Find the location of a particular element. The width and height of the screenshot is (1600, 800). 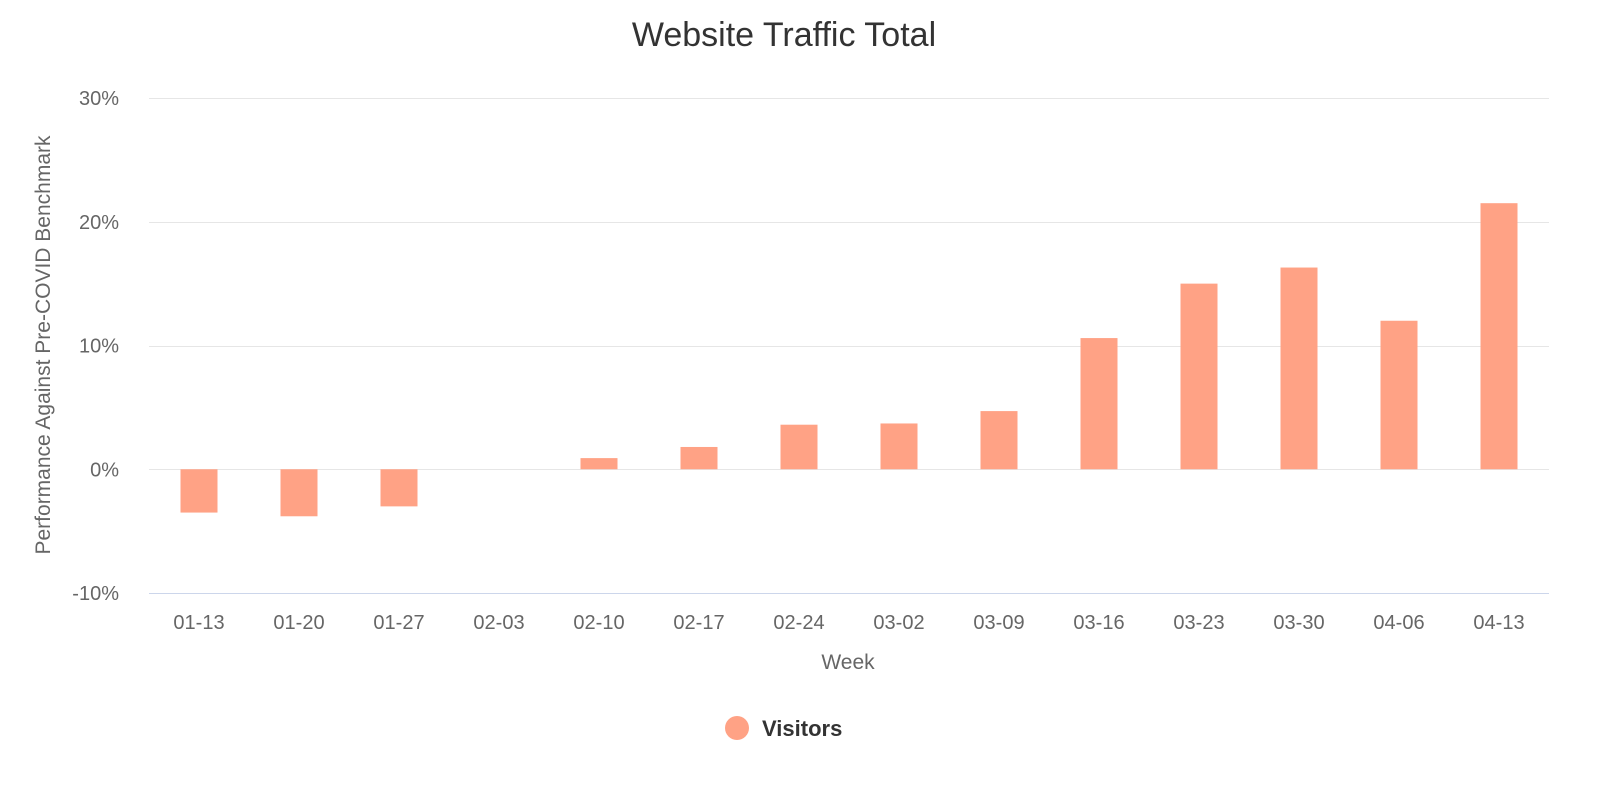

x-tick-label: 04-13 is located at coordinates (1498, 623).